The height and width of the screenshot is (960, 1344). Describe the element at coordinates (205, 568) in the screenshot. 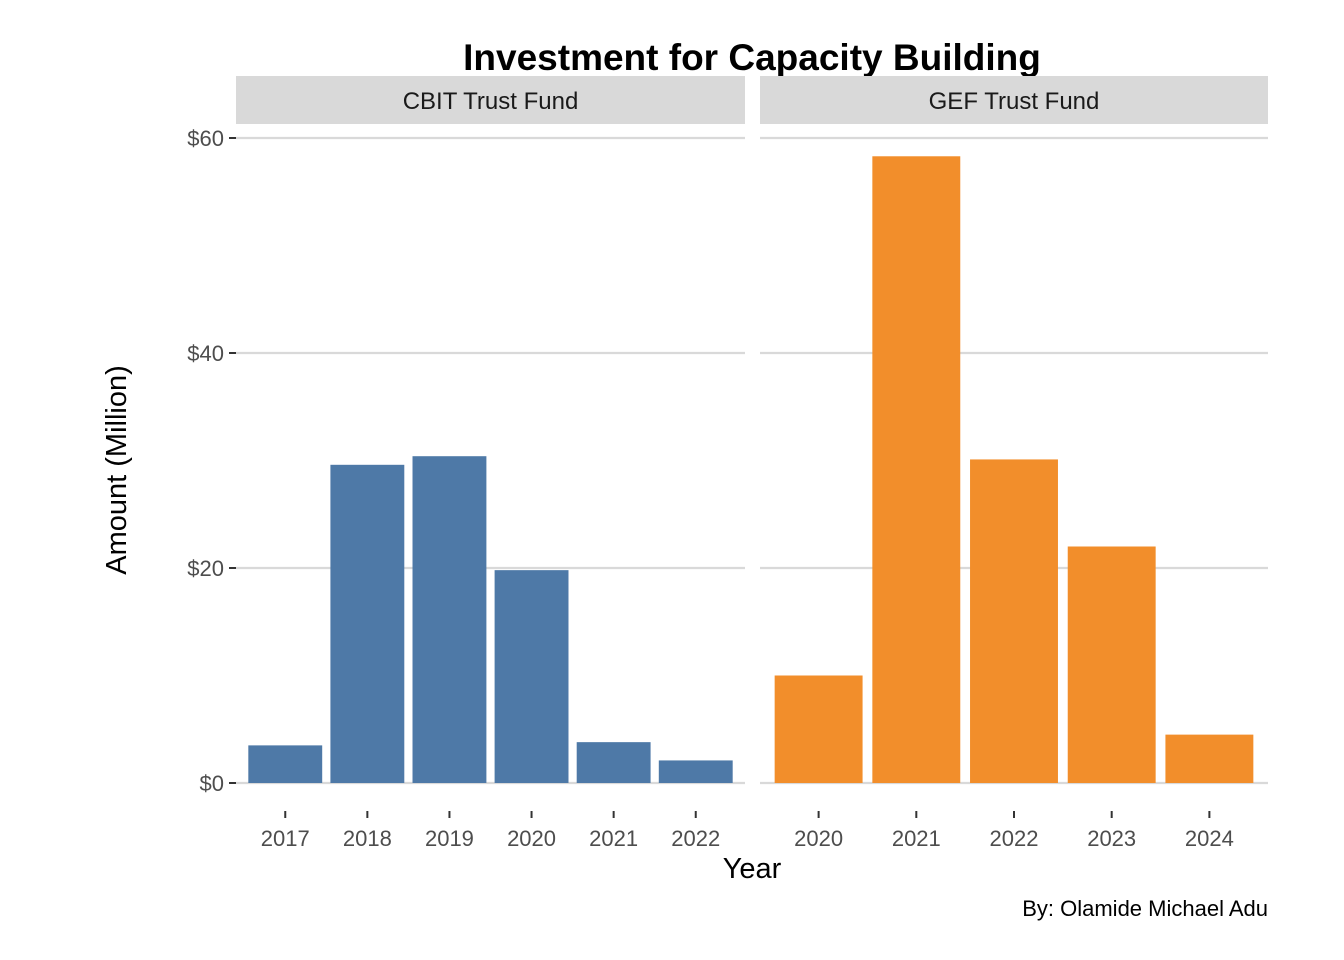

I see `y-tick-label: $20` at that location.